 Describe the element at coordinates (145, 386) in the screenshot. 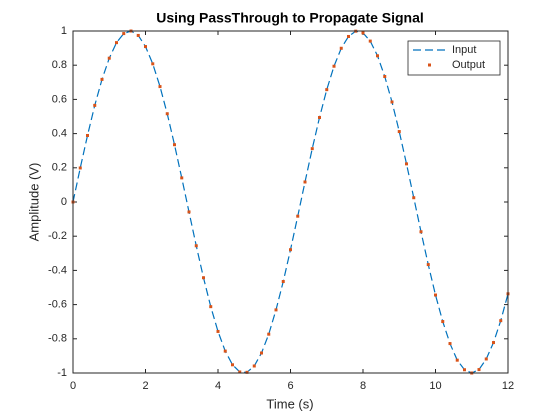

I see `x-tick-label: 2` at that location.